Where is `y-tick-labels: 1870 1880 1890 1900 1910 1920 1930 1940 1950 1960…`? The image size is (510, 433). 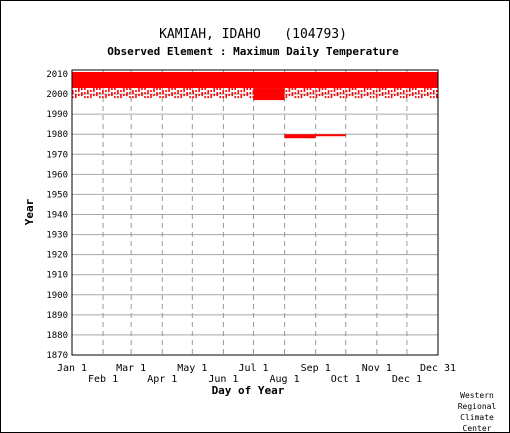
y-tick-labels: 1870 1880 1890 1900 1910 1920 1930 1940 1950 1960… is located at coordinates (57, 215).